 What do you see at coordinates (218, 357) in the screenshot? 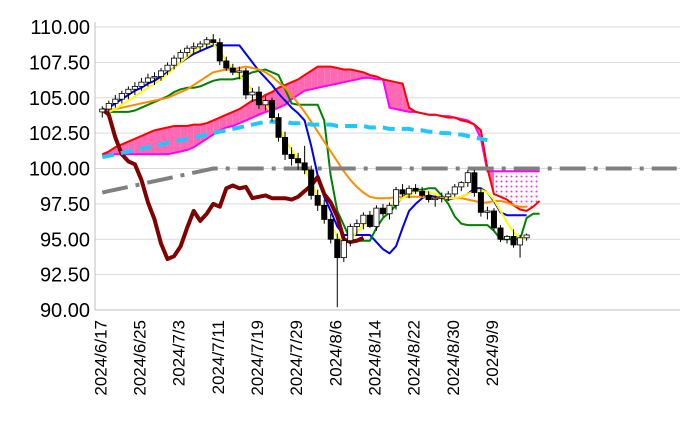
I see `x-tick-label: 2024/7/11` at bounding box center [218, 357].